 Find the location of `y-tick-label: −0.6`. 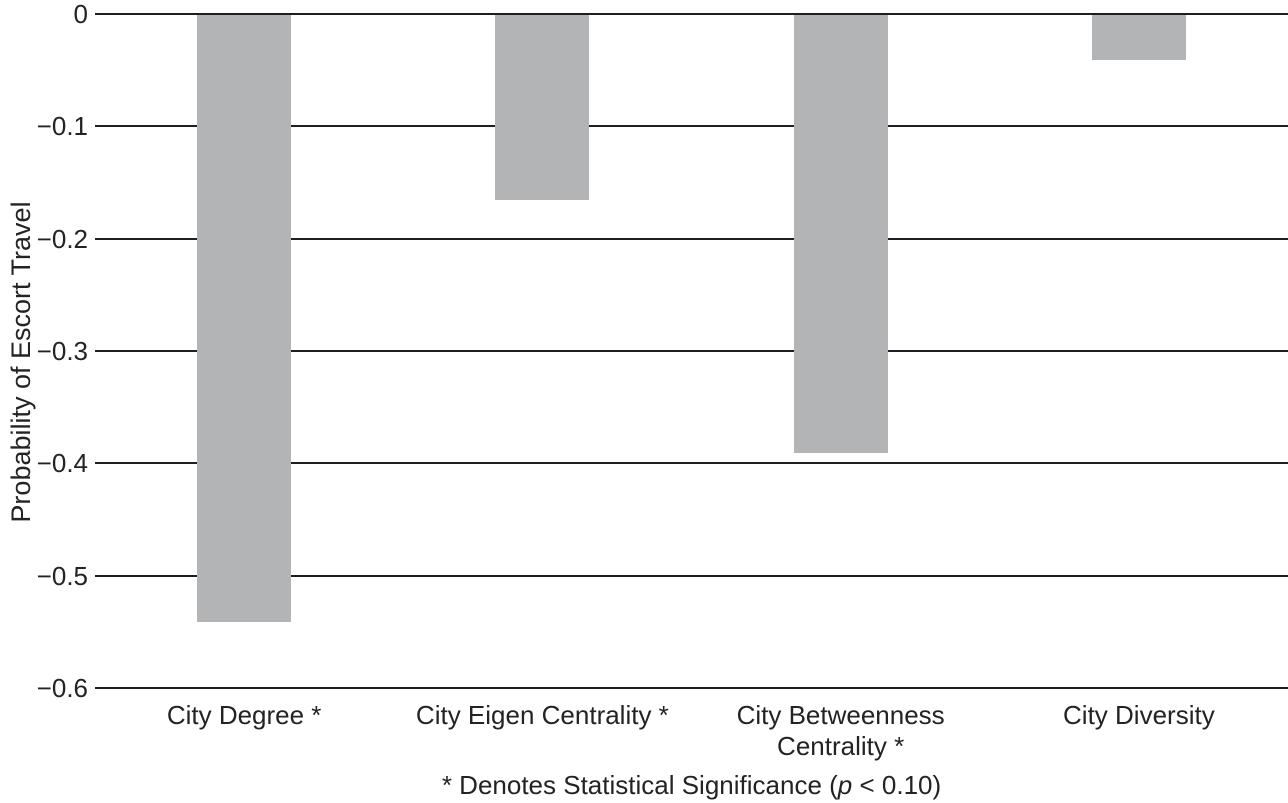

y-tick-label: −0.6 is located at coordinates (62, 688).